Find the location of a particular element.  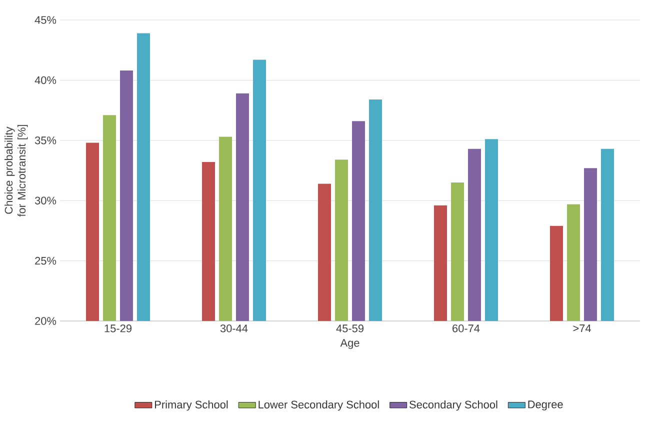

x-tick-label: 30-44 is located at coordinates (234, 328).